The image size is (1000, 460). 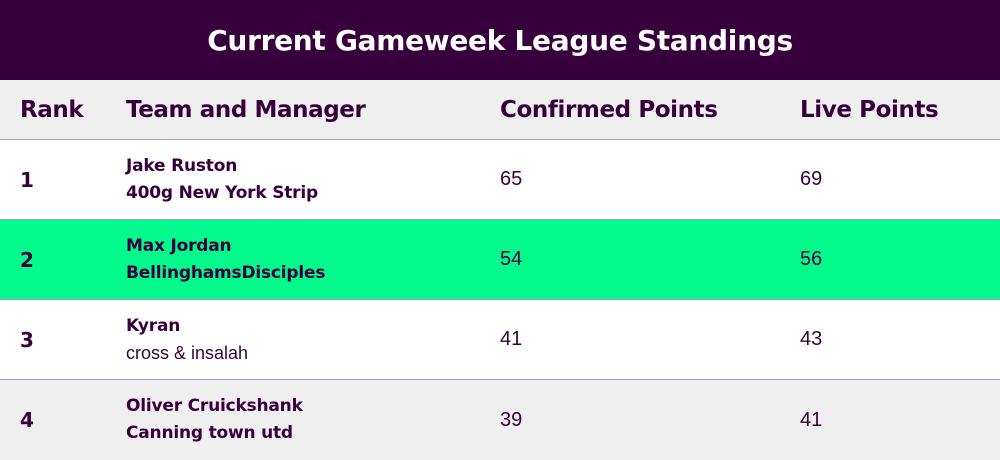 What do you see at coordinates (209, 433) in the screenshot?
I see `team-name: Canning town utd` at bounding box center [209, 433].